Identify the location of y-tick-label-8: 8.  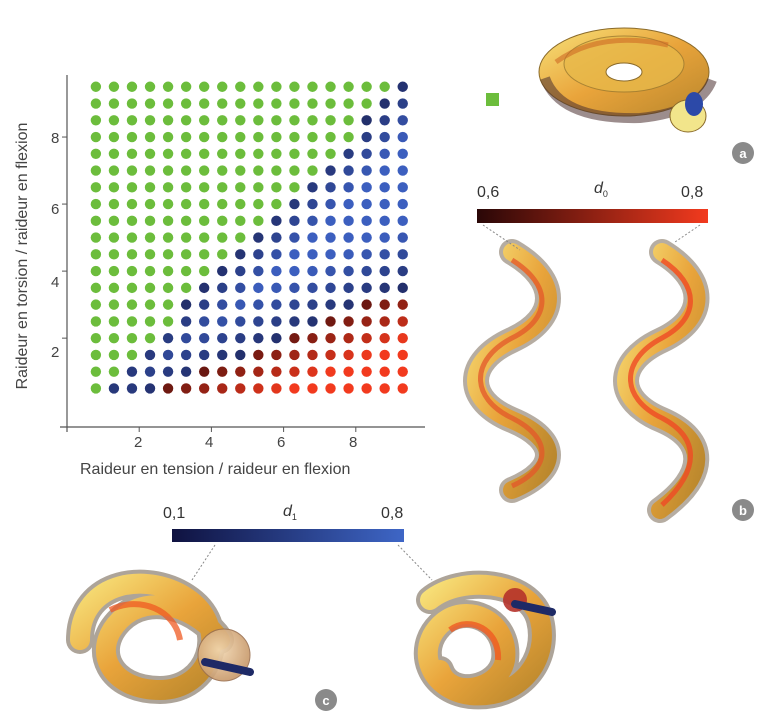
(55, 138).